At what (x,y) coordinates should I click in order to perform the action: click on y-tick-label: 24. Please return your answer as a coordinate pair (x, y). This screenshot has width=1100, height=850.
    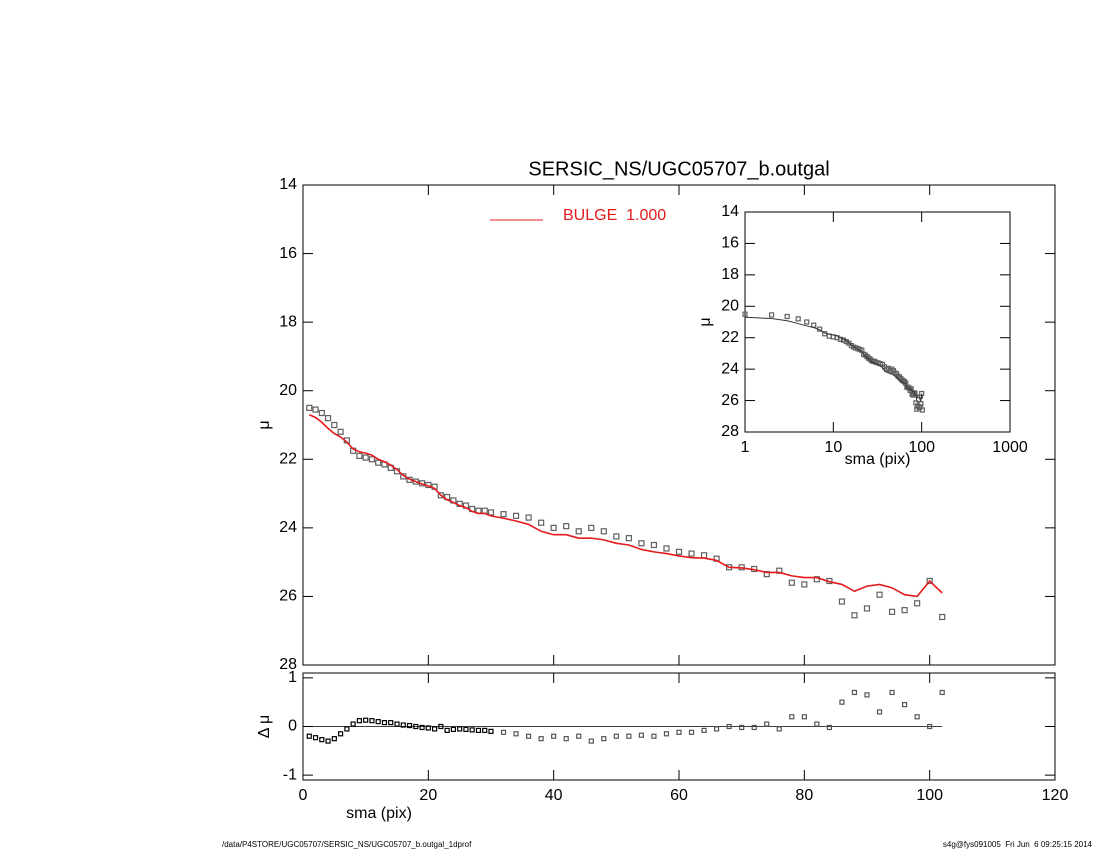
    Looking at the image, I should click on (288, 527).